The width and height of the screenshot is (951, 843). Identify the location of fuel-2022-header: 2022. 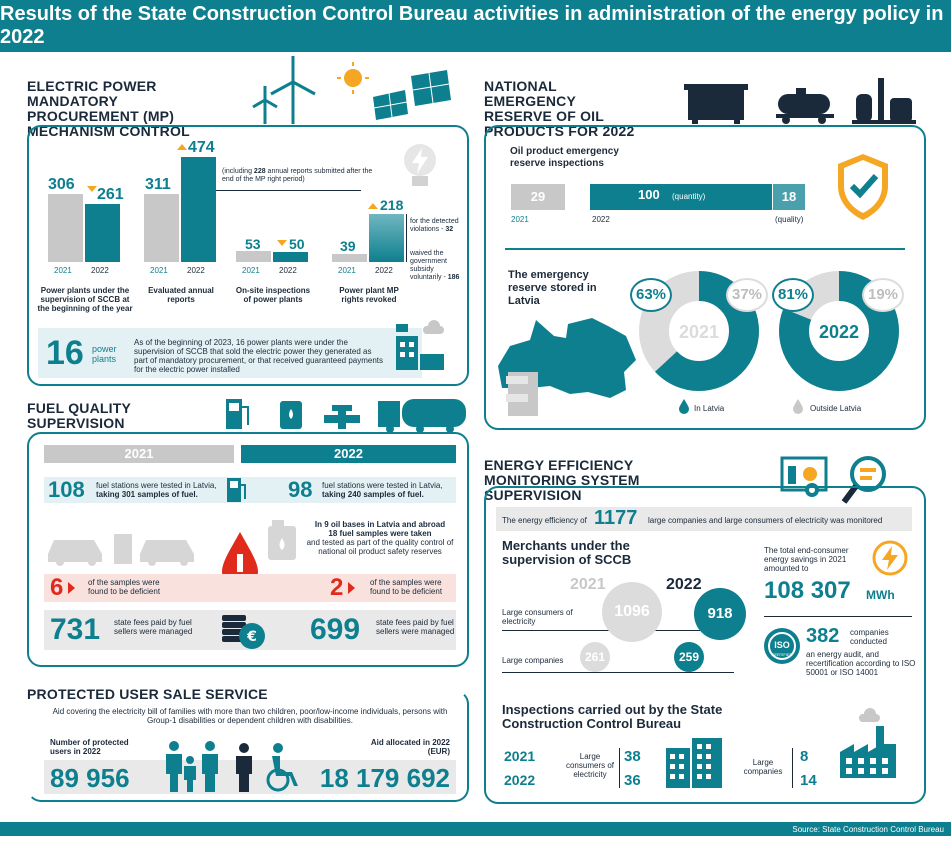
(348, 454).